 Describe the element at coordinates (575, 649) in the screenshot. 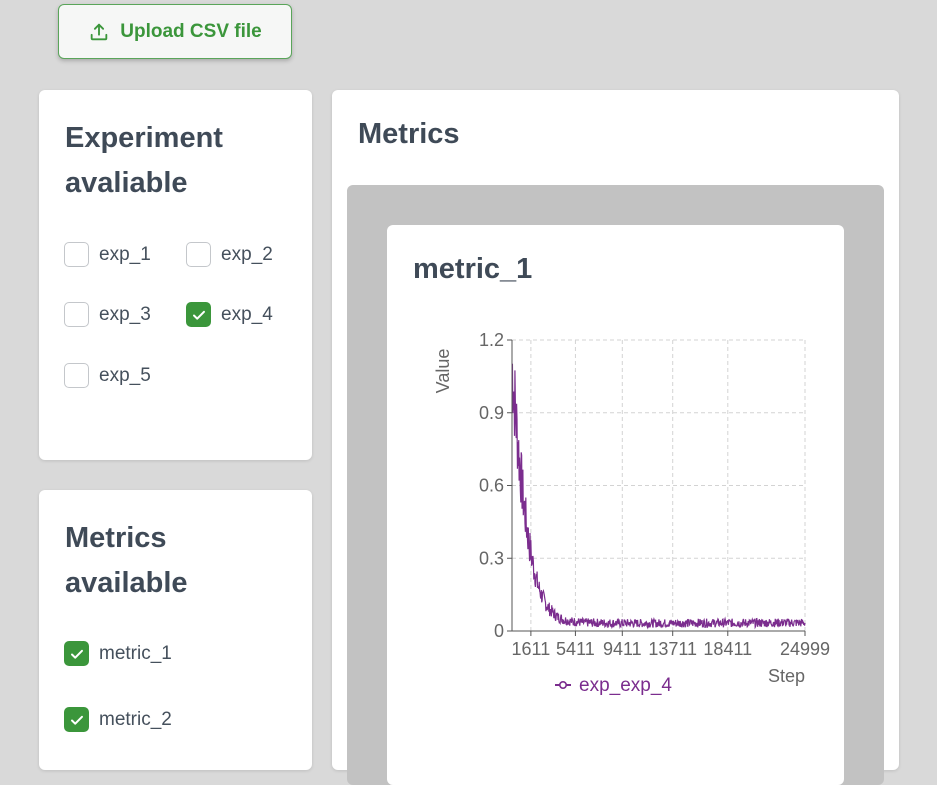

I see `x-tick-label: 5411` at that location.